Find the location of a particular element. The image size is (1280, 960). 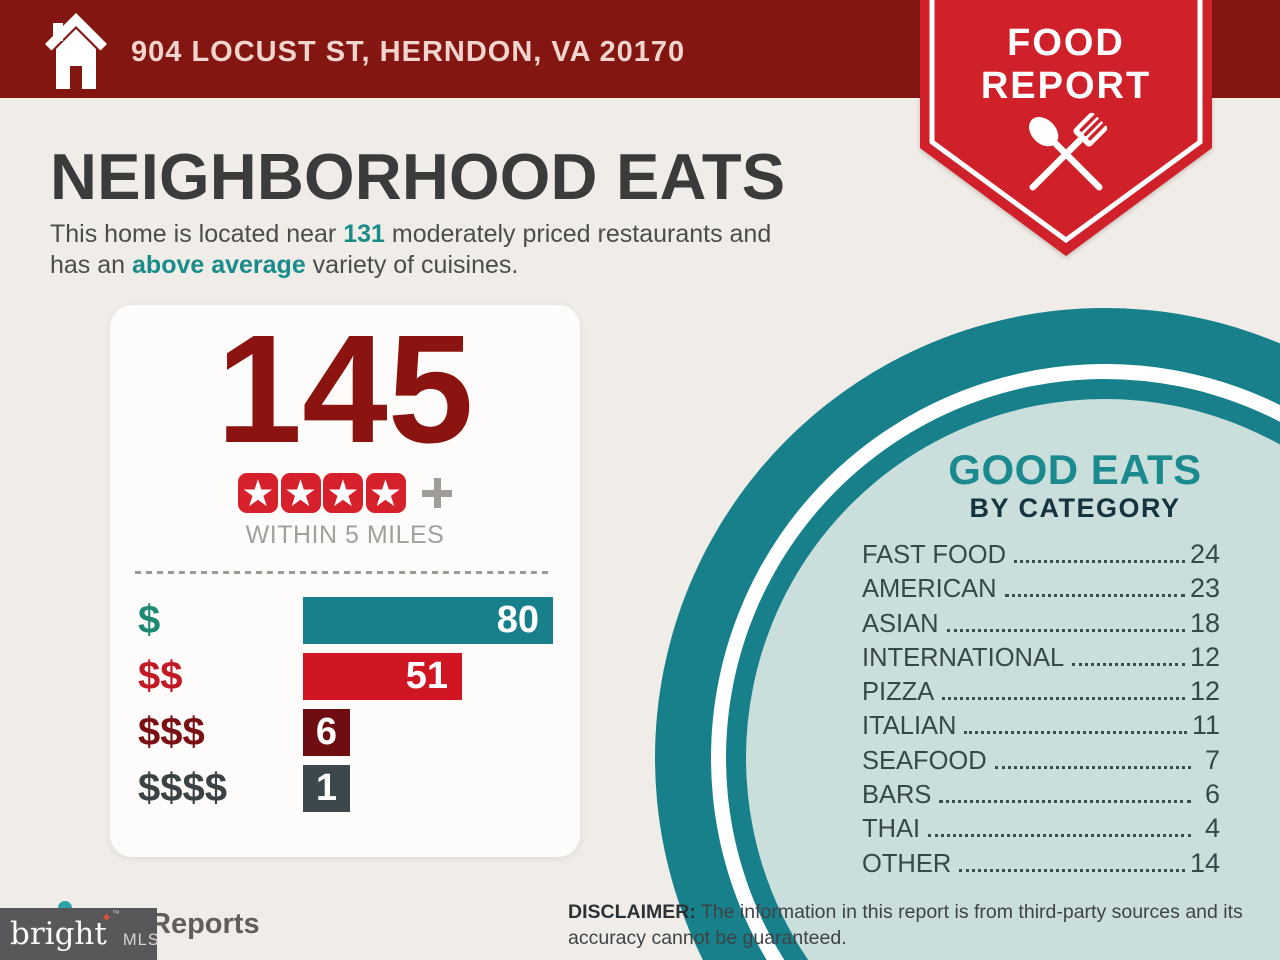

category-label: SEAFOOD is located at coordinates (924, 760).